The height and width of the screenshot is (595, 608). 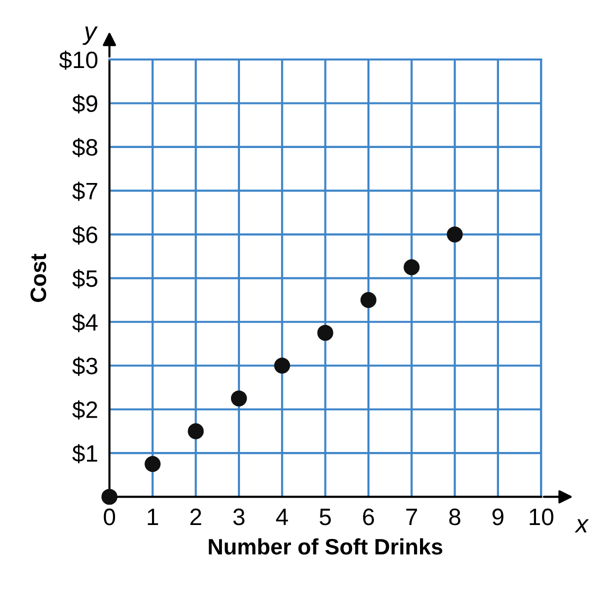 What do you see at coordinates (368, 517) in the screenshot?
I see `x-tick-label: 6` at bounding box center [368, 517].